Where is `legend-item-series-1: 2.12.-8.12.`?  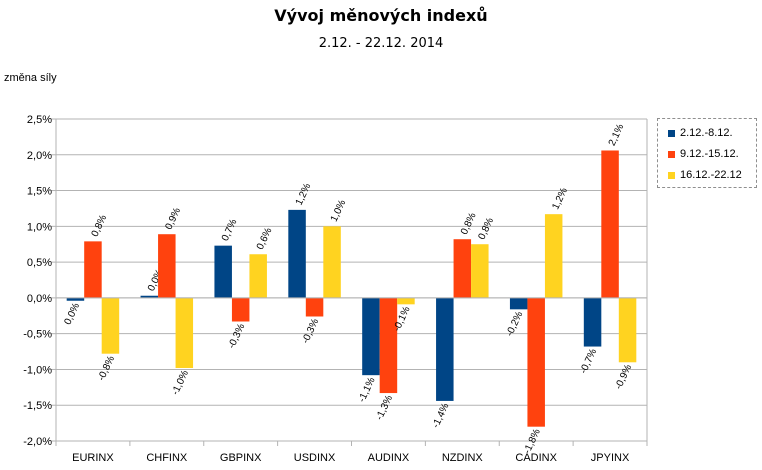
legend-item-series-1: 2.12.-8.12. is located at coordinates (700, 133).